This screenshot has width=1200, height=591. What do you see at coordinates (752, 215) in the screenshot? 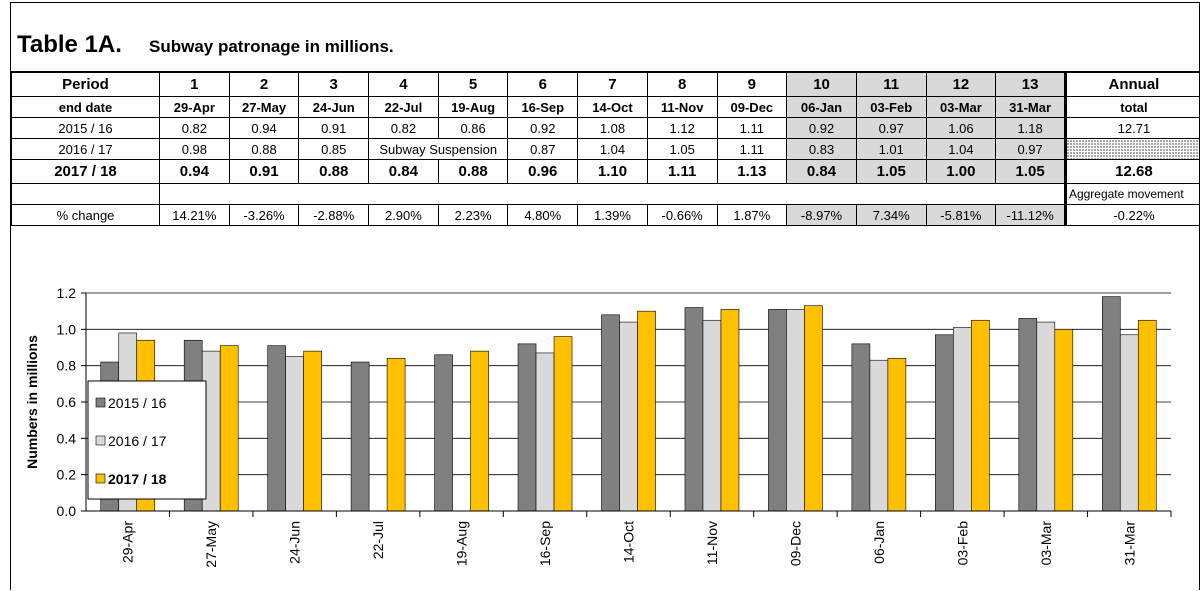
I see `table-cell: 1.87%` at bounding box center [752, 215].